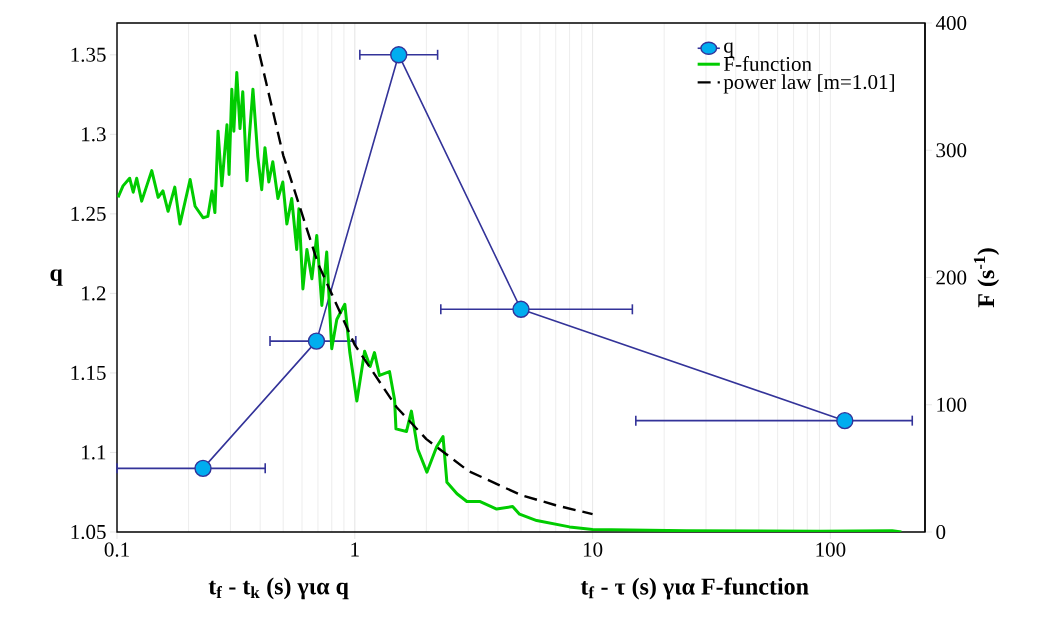  What do you see at coordinates (56, 277) in the screenshot?
I see `y-axis-title: q` at bounding box center [56, 277].